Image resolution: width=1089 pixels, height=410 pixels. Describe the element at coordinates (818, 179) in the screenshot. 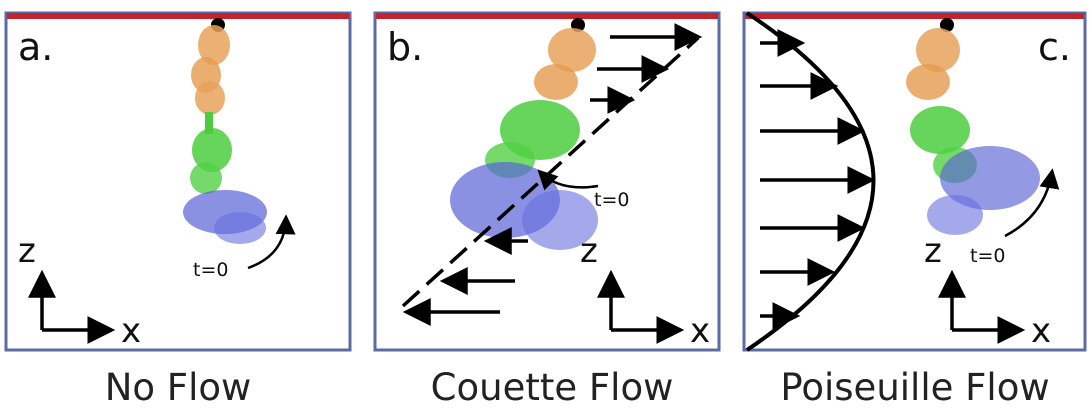

I see `flow-arrows` at that location.